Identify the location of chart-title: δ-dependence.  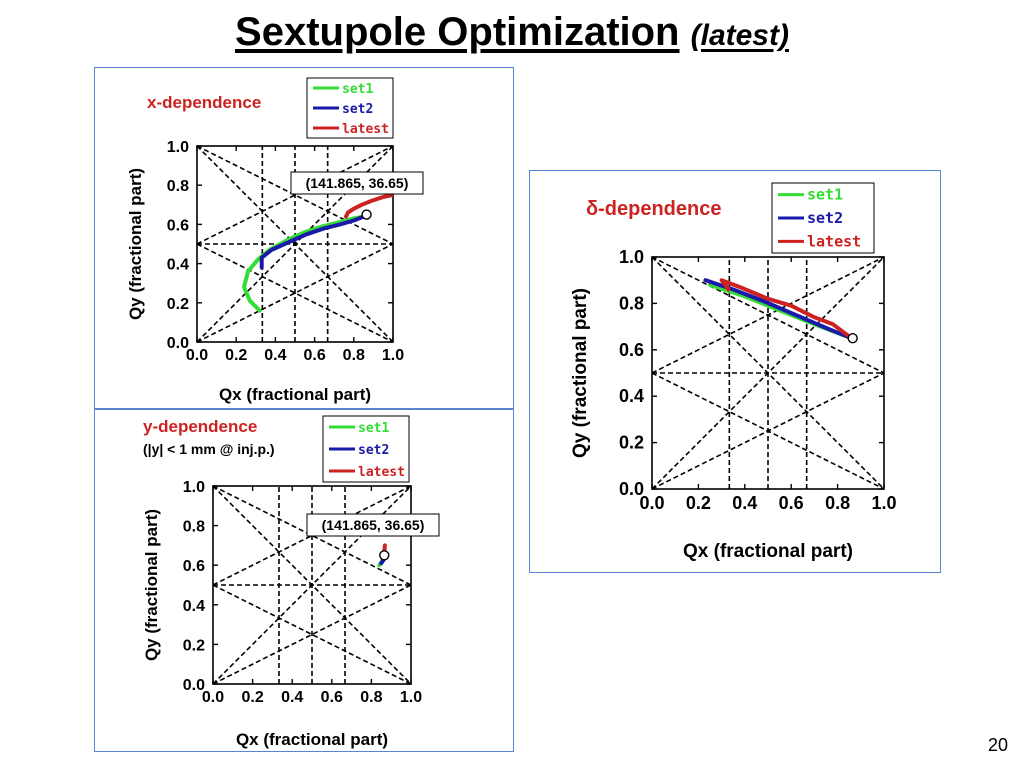
(654, 209).